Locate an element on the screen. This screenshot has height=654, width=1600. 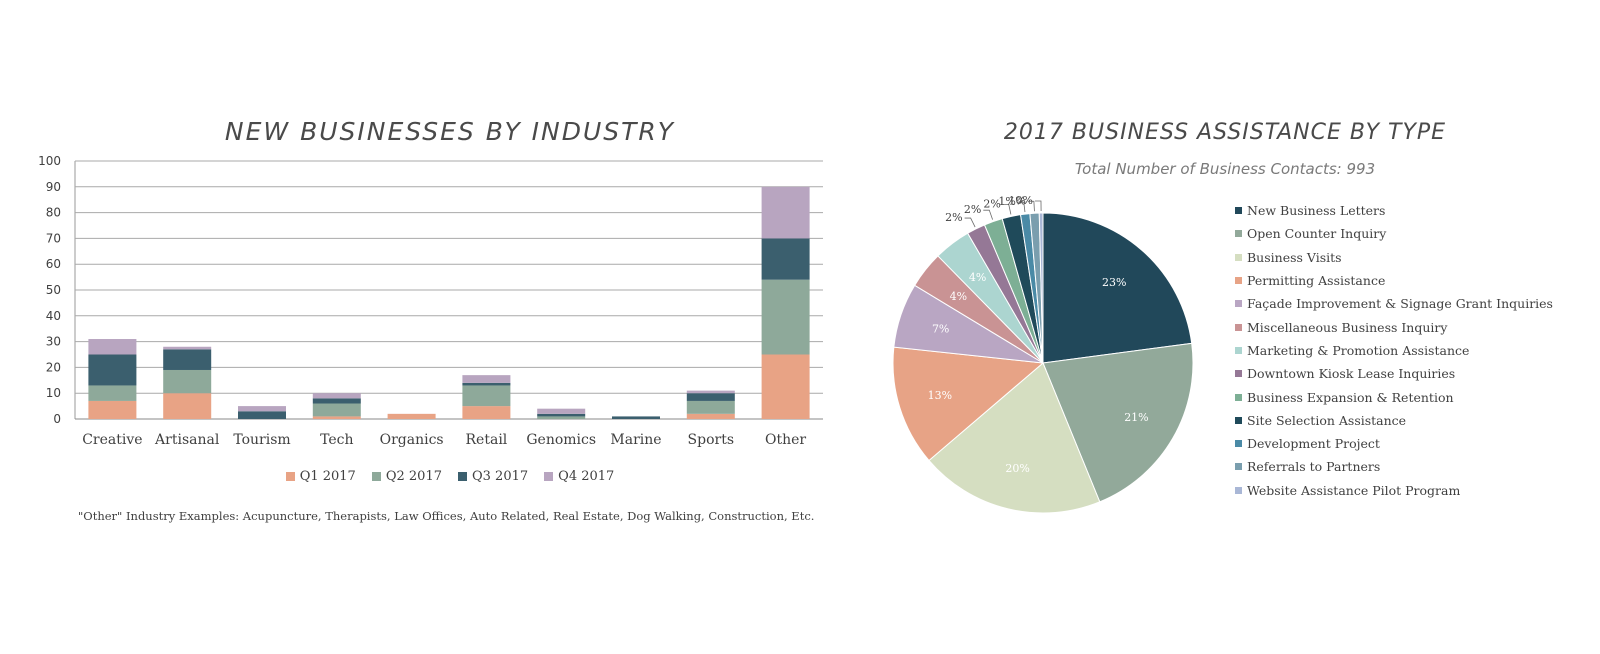
legend-label: Business Visits is located at coordinates (1294, 257).